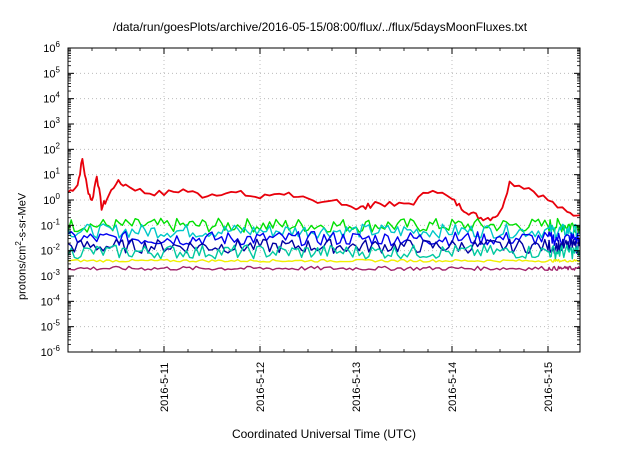 The height and width of the screenshot is (453, 640). I want to click on y-tick-label: 10⁰, so click(51, 199).